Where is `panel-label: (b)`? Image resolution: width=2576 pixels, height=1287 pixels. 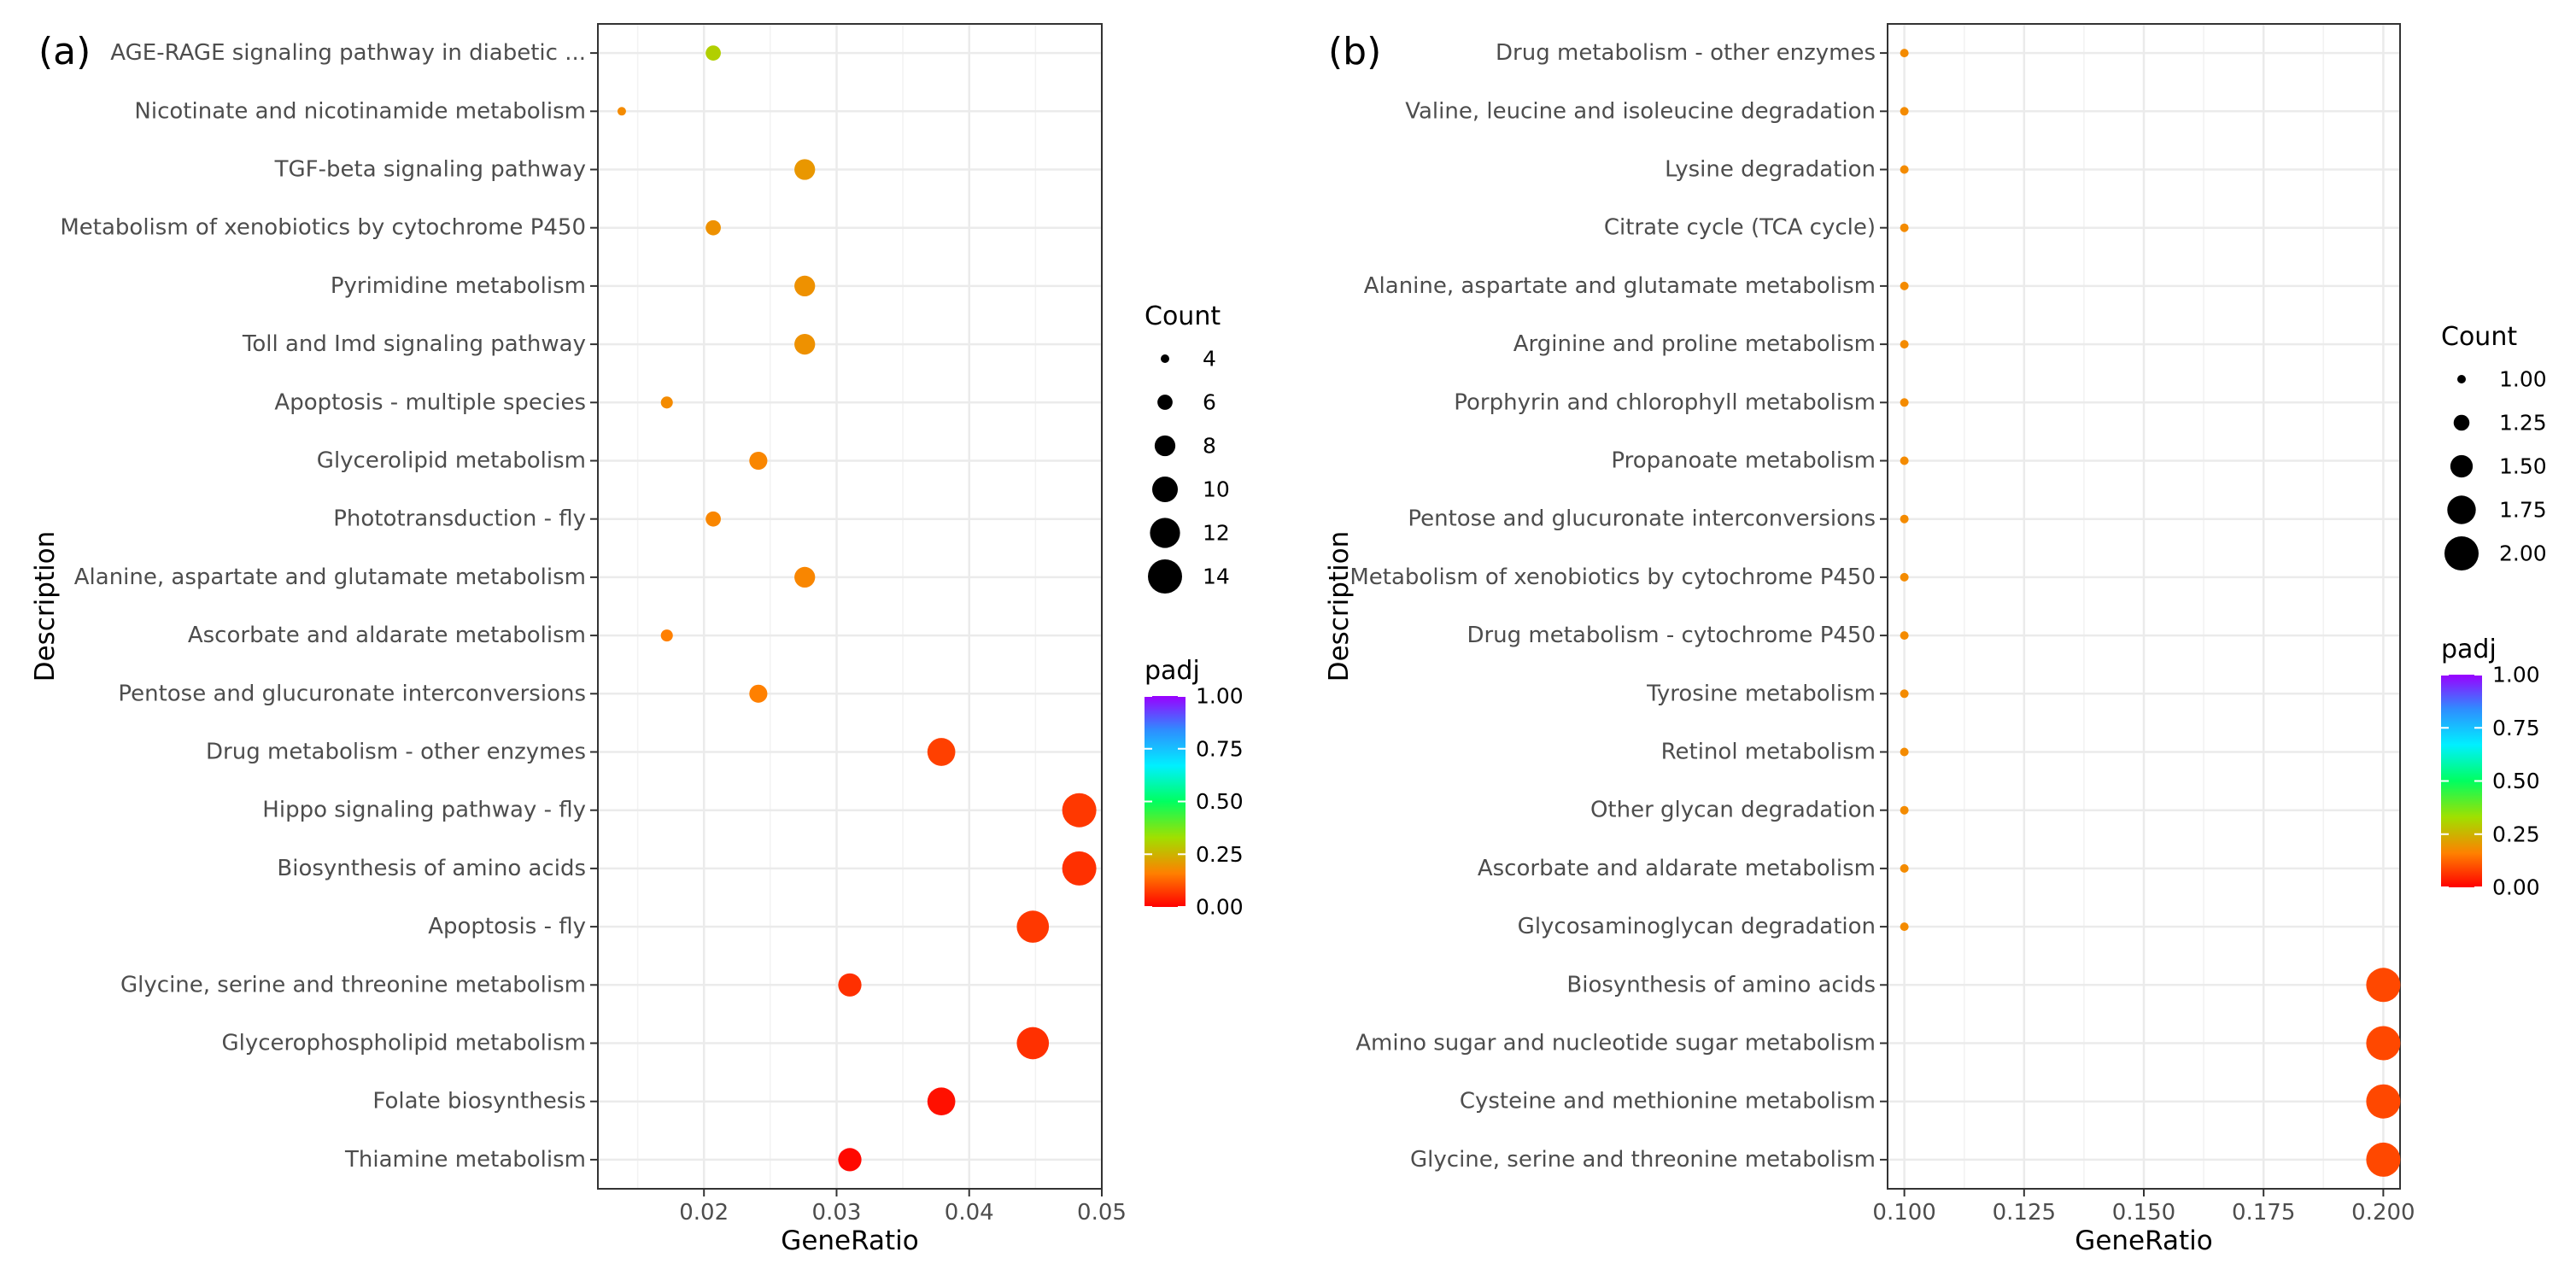 panel-label: (b) is located at coordinates (1354, 51).